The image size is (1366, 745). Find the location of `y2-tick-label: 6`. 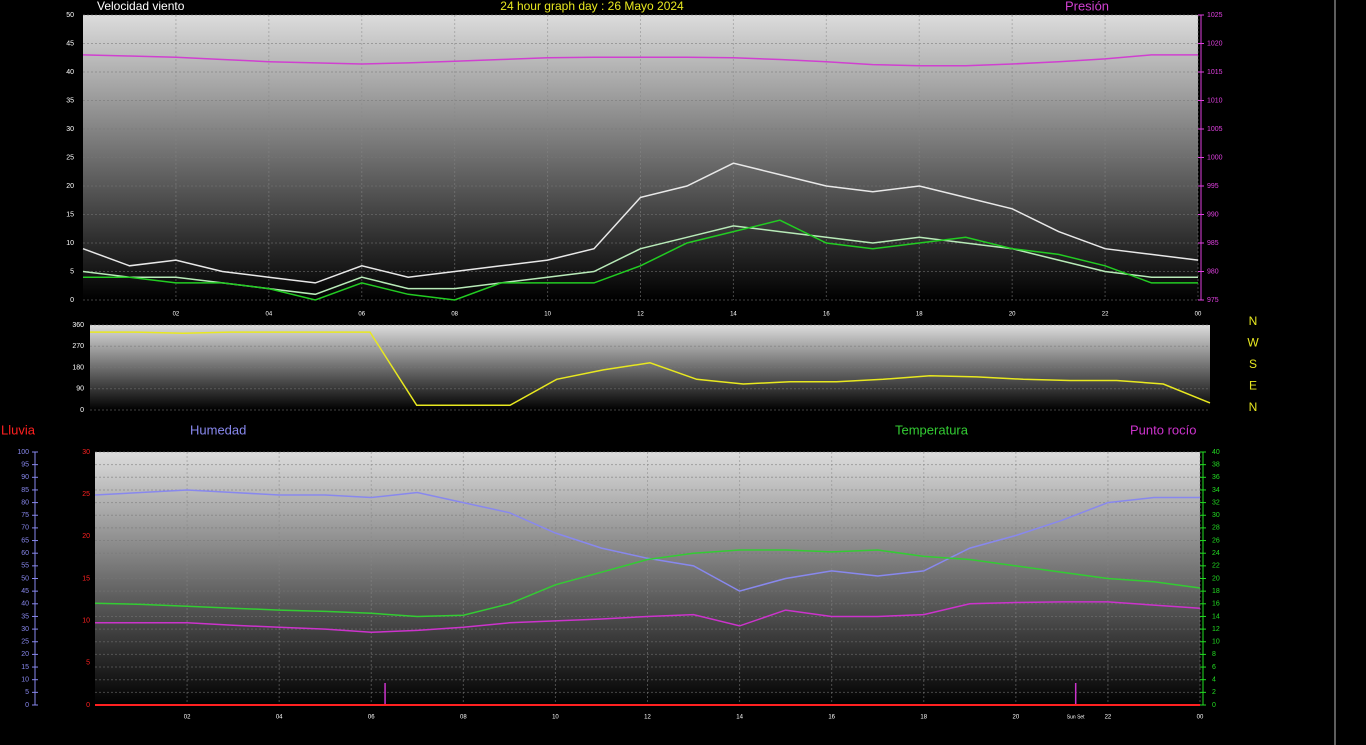

y2-tick-label: 6 is located at coordinates (1214, 667).